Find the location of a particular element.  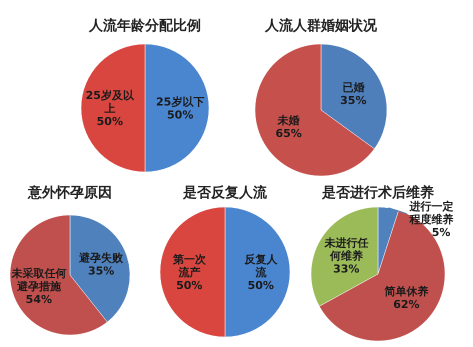

data-label: 5% is located at coordinates (441, 232).